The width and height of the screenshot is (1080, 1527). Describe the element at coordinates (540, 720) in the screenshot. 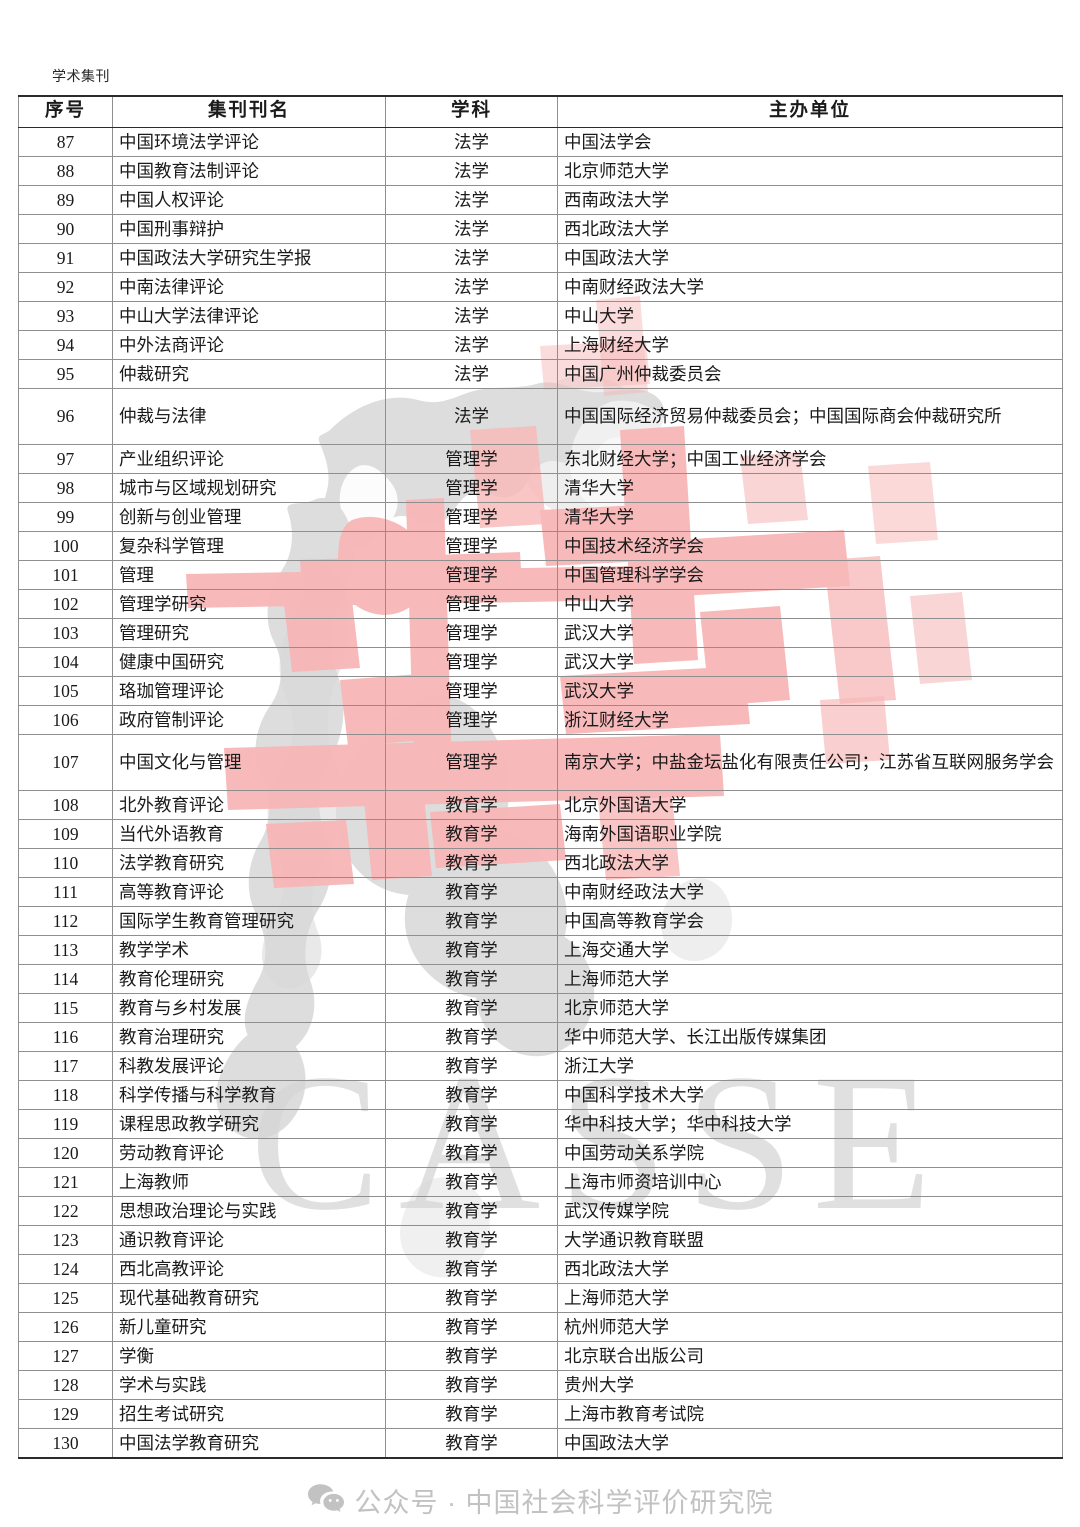

I see `table-row: 106 政府管制评论 管理学 浙江财经大学` at that location.